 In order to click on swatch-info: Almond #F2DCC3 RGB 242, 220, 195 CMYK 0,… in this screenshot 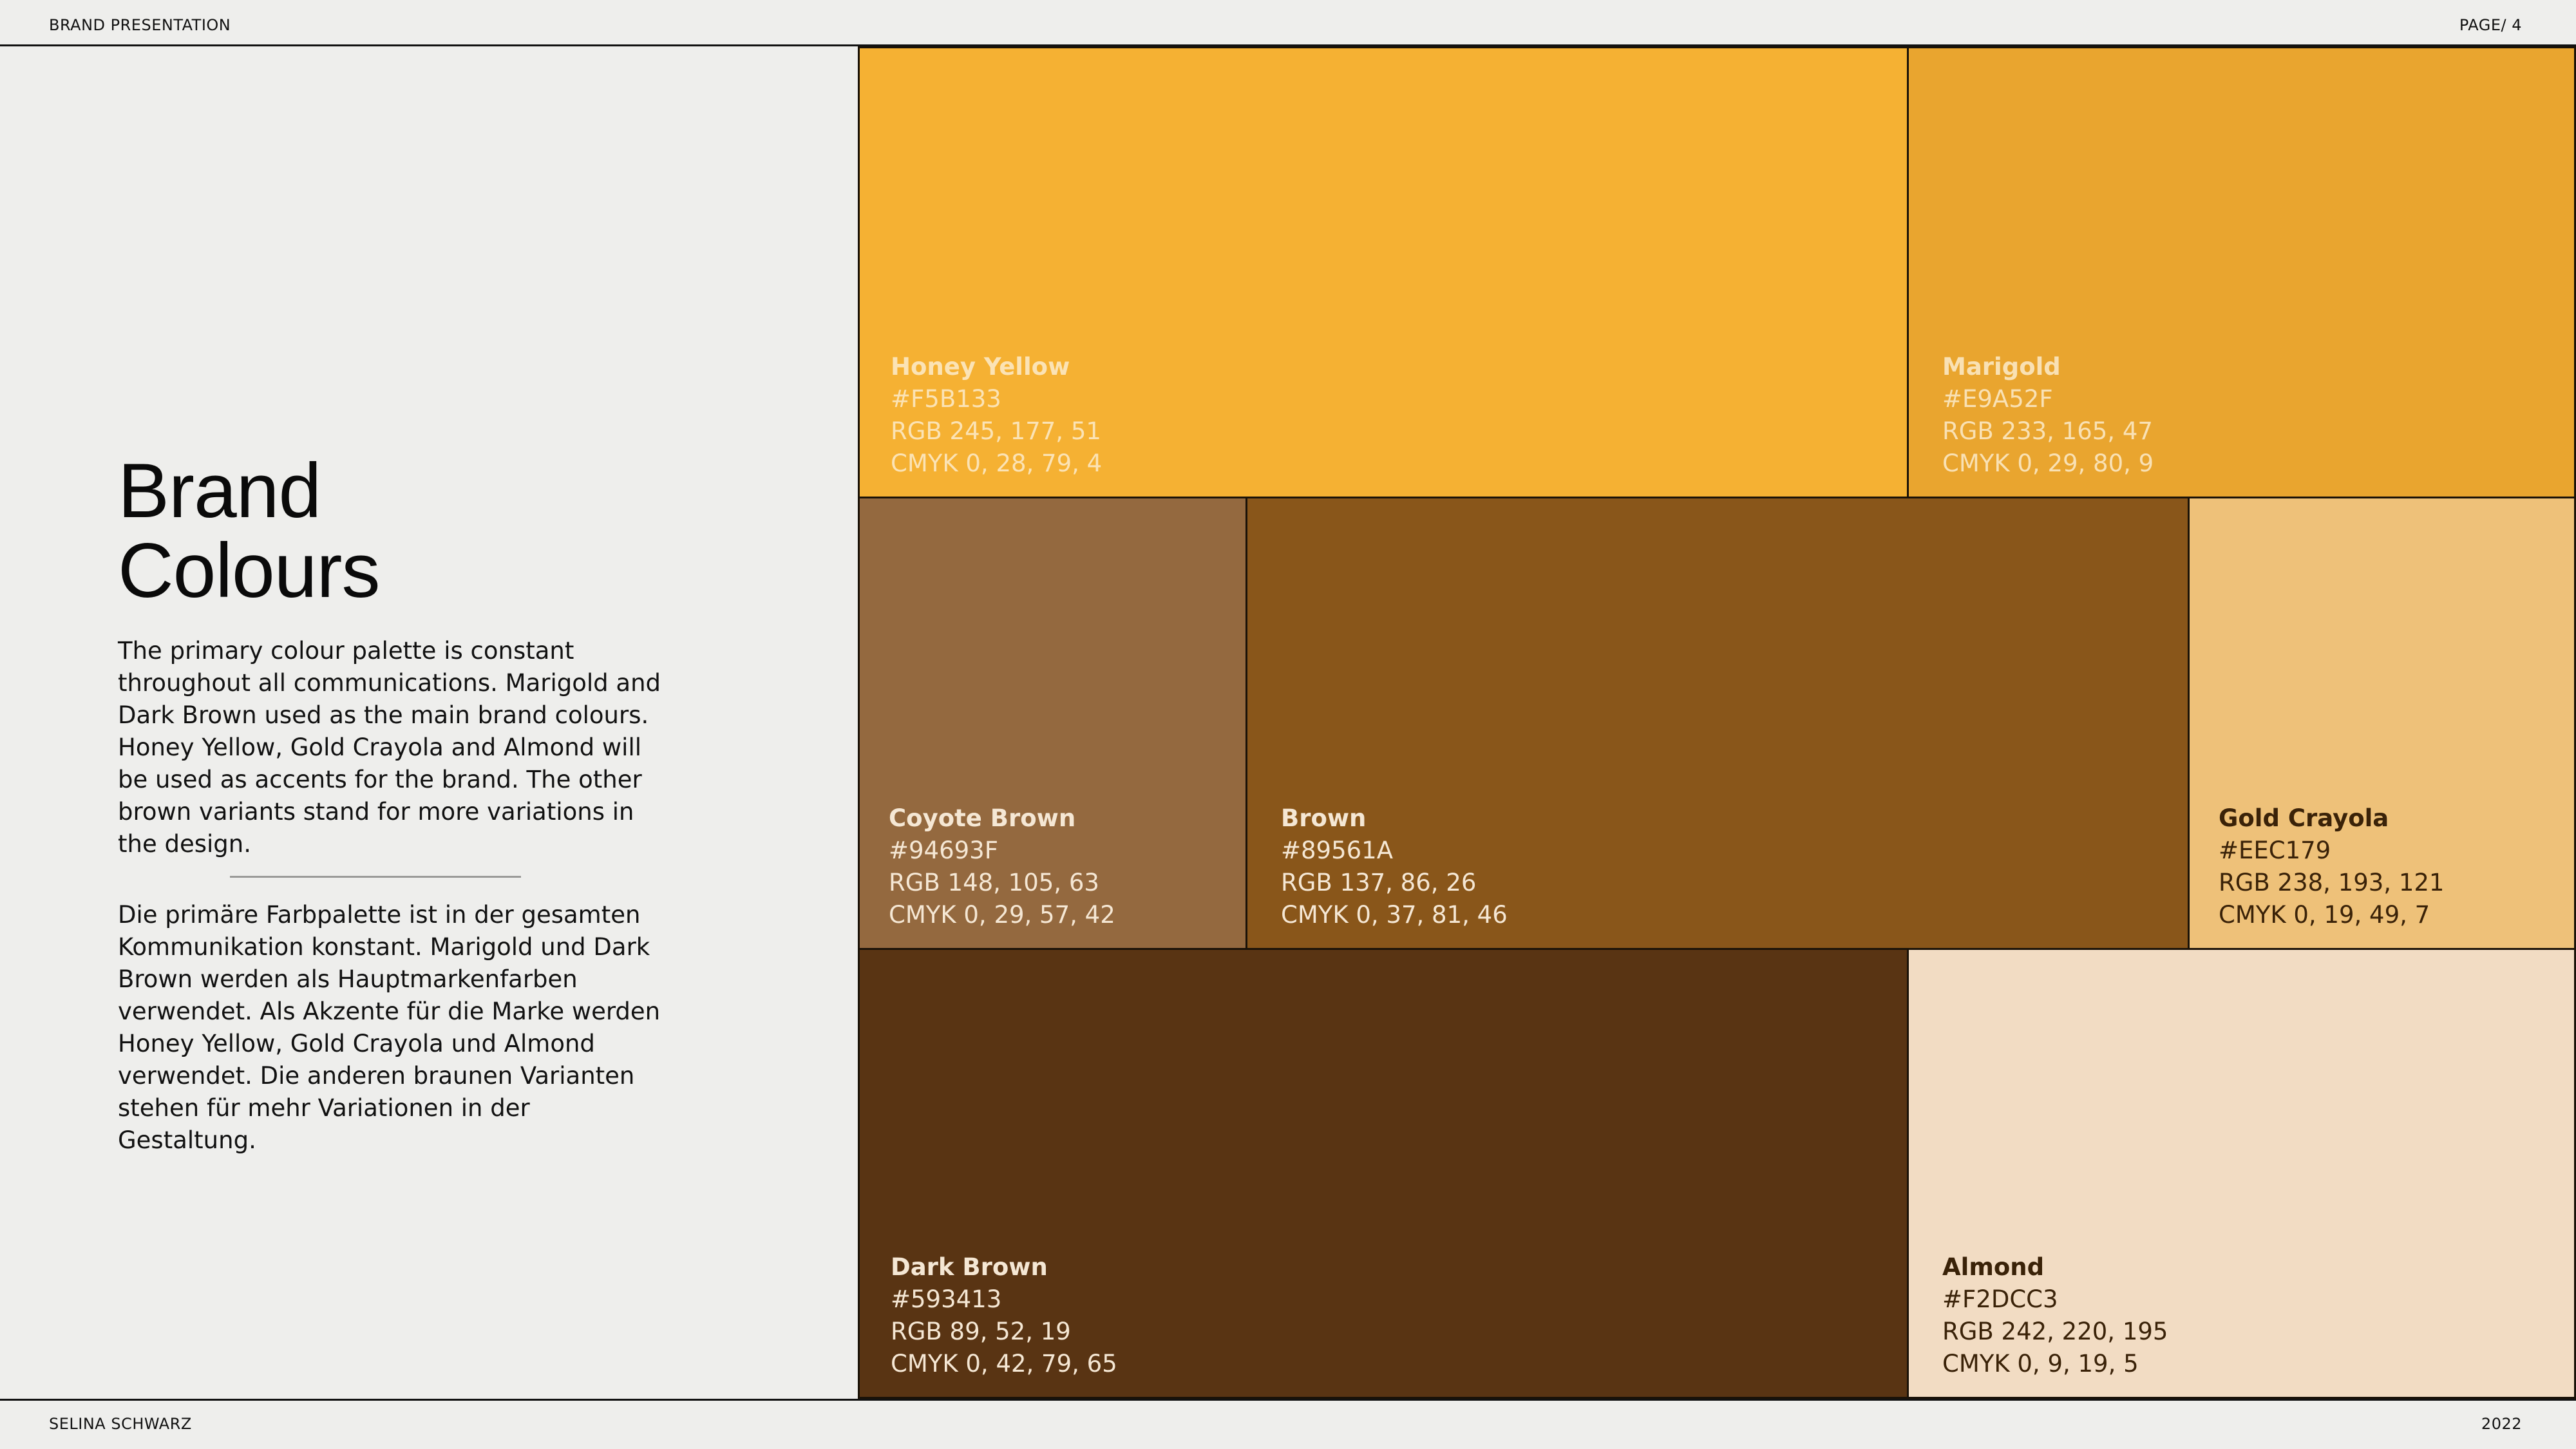, I will do `click(2055, 1316)`.